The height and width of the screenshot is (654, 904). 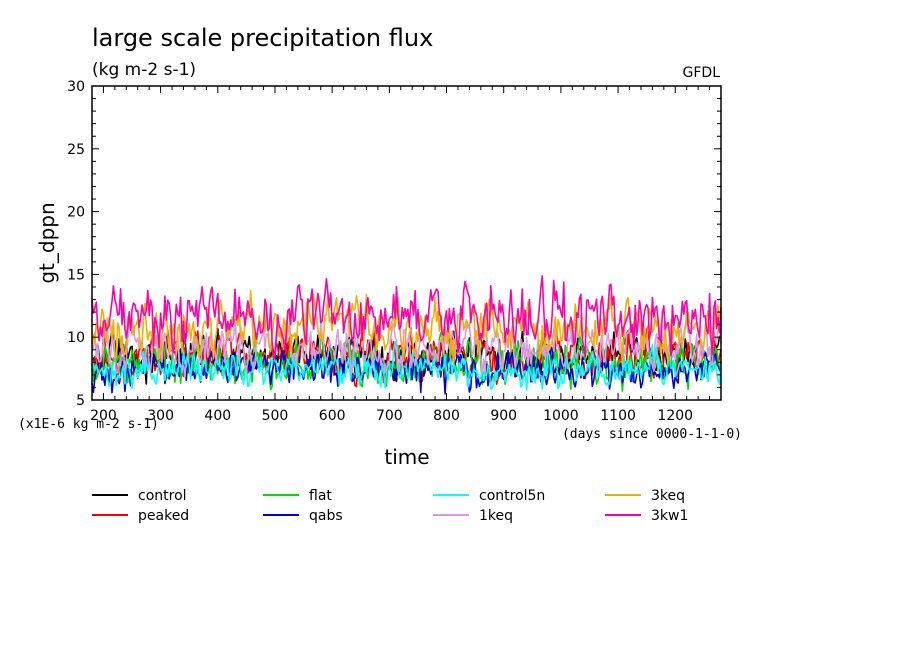 What do you see at coordinates (303, 516) in the screenshot?
I see `legend-item-qabs: qabs` at bounding box center [303, 516].